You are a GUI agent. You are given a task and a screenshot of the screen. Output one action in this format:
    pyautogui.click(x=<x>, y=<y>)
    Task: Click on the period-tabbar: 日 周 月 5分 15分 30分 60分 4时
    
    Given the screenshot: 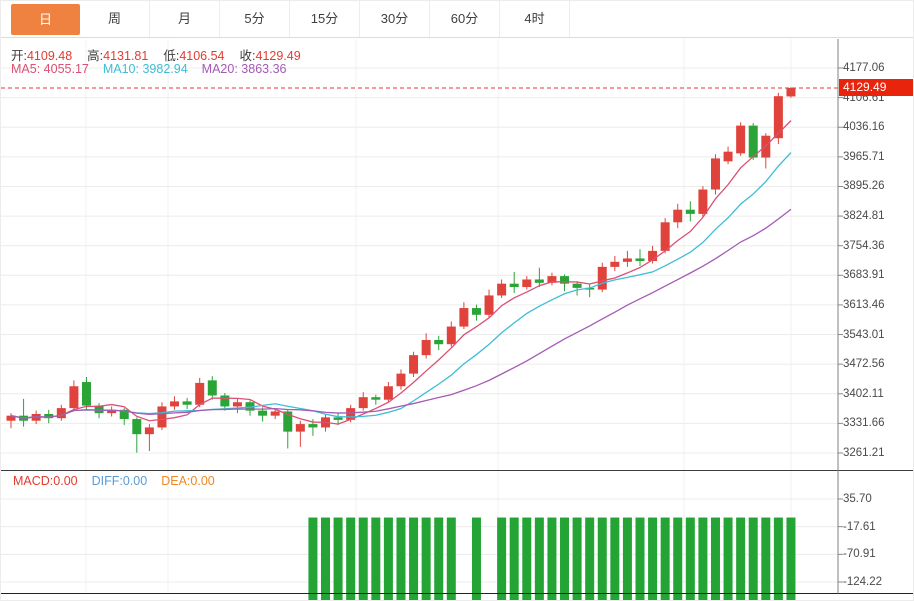 What is the action you would take?
    pyautogui.click(x=457, y=19)
    